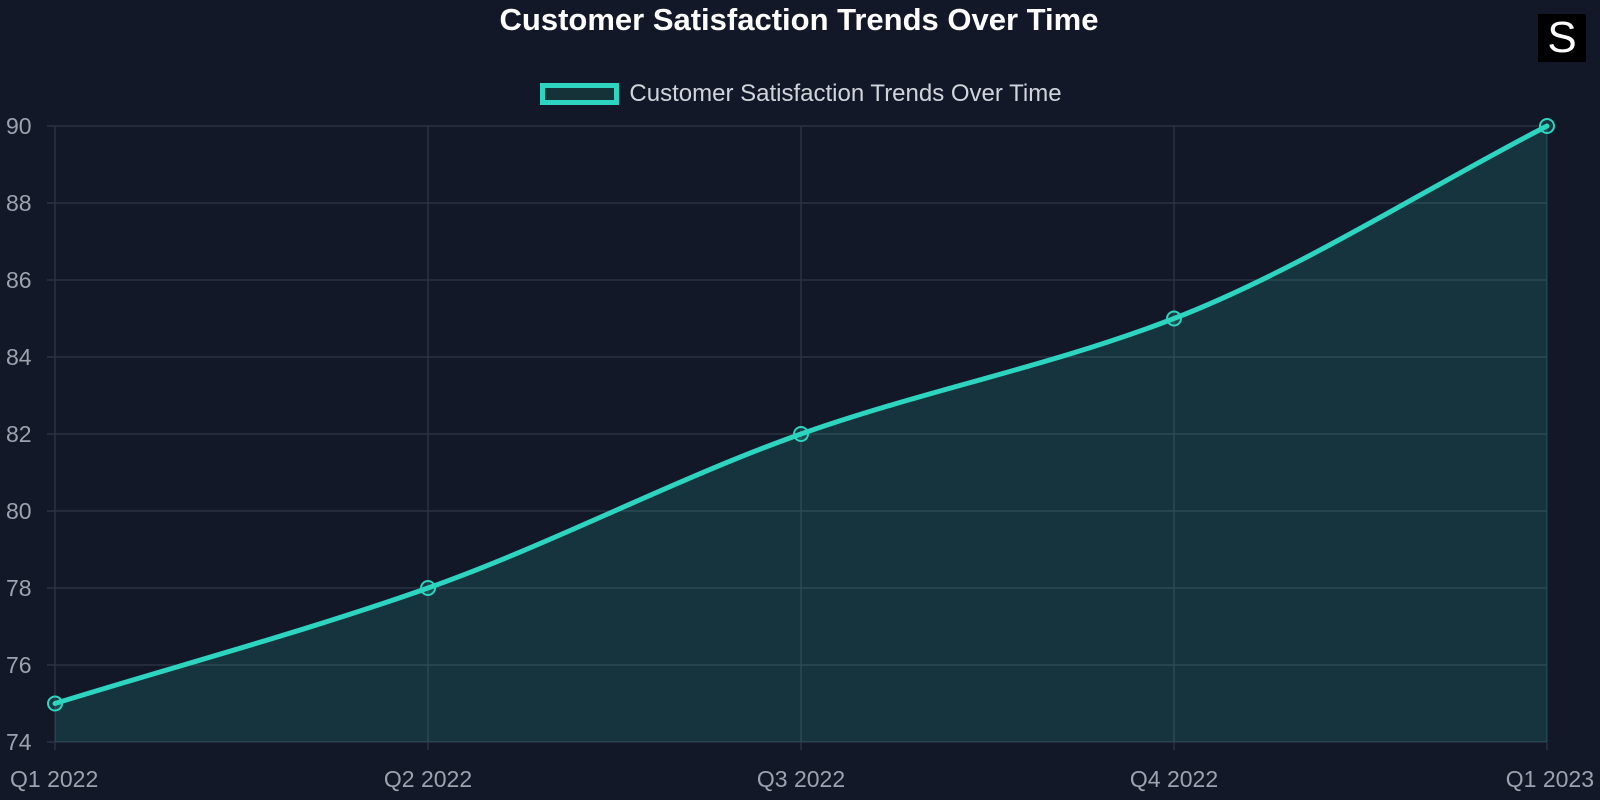  I want to click on legend: Customer Satisfaction Trends Over Time, so click(800, 94).